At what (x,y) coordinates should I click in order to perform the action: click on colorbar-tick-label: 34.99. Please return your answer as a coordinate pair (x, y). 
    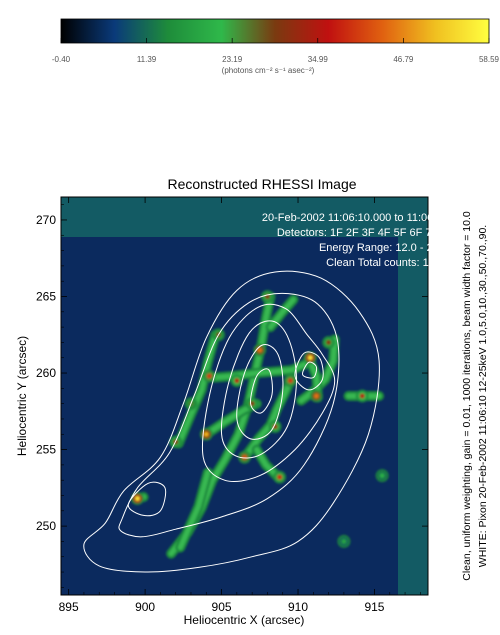
    Looking at the image, I should click on (318, 59).